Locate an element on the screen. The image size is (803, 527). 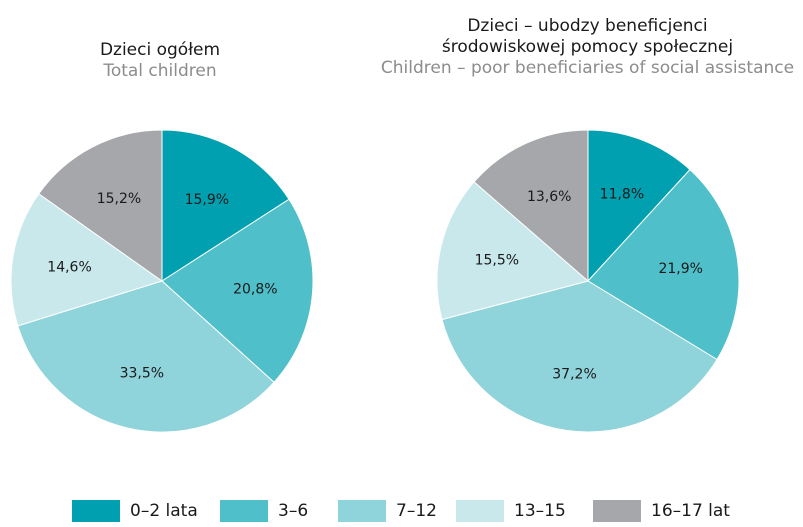
pie-label-left-0: 15,9% is located at coordinates (207, 200).